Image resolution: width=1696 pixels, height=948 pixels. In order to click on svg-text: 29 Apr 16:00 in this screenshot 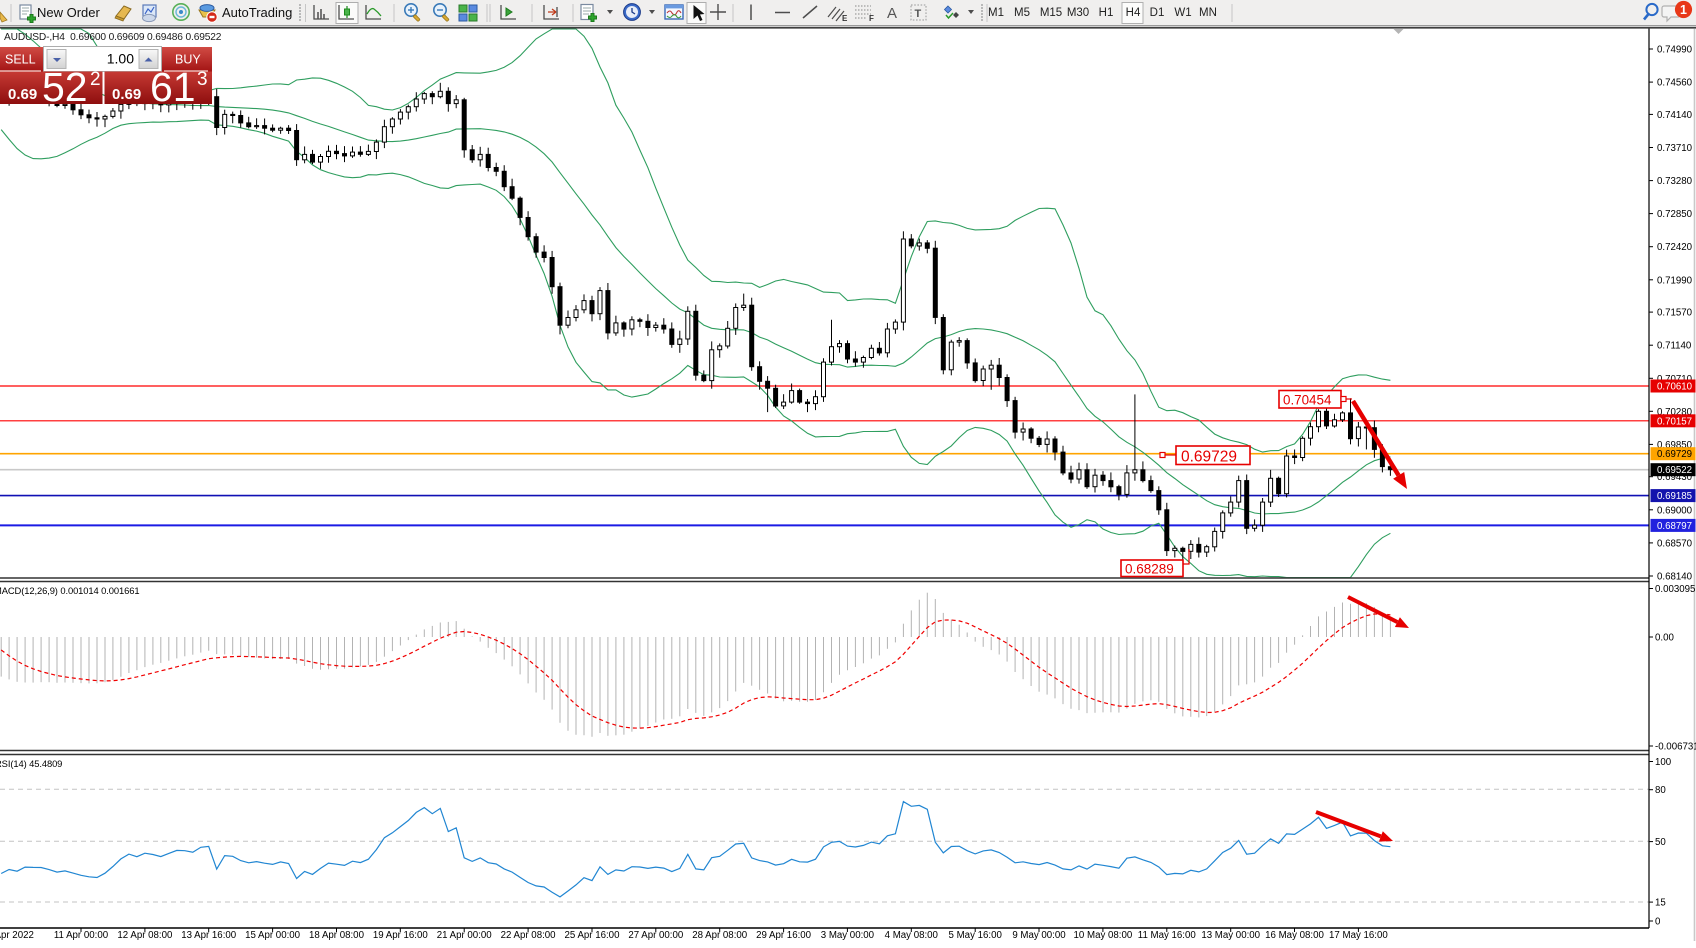, I will do `click(784, 935)`.